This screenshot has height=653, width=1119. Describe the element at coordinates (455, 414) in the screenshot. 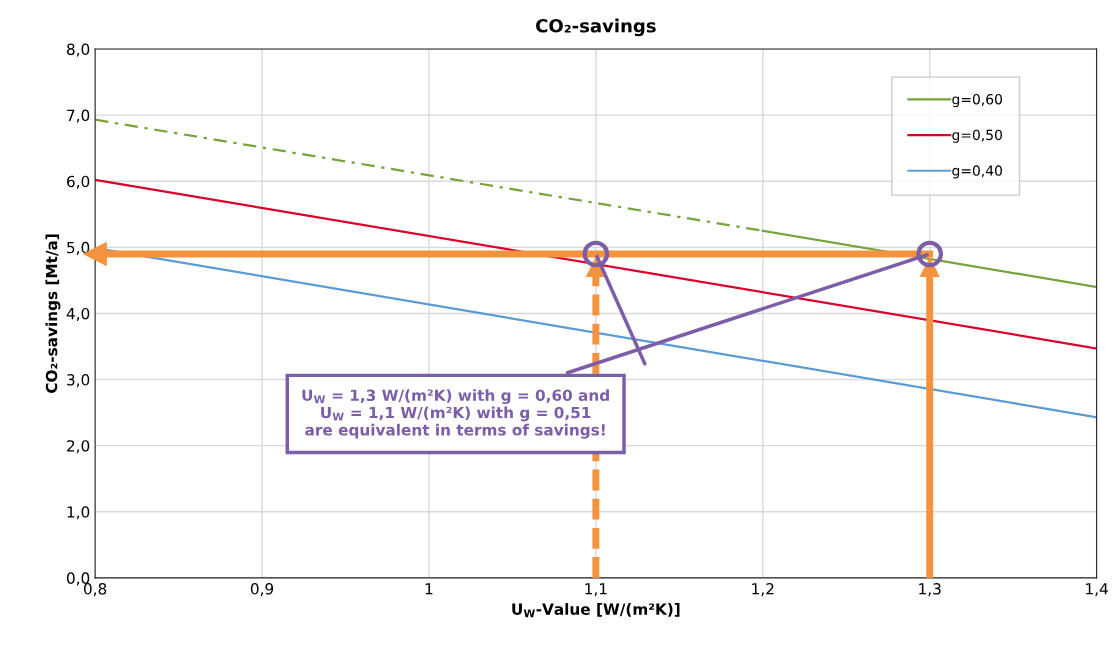

I see `annotation: U$_{W}$ = 1,3 W/(m²K) with g = 0,60 and U$_{W}$ = 1,1 W/(m²K) with g = 0,51 are equivalent in terms of savings!` at that location.